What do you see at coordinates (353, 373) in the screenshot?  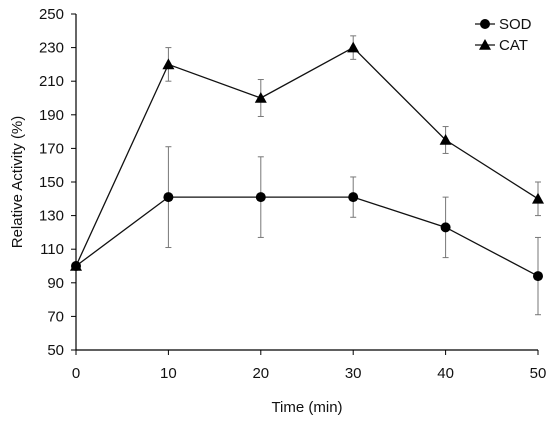 I see `x-tick-label: 30` at bounding box center [353, 373].